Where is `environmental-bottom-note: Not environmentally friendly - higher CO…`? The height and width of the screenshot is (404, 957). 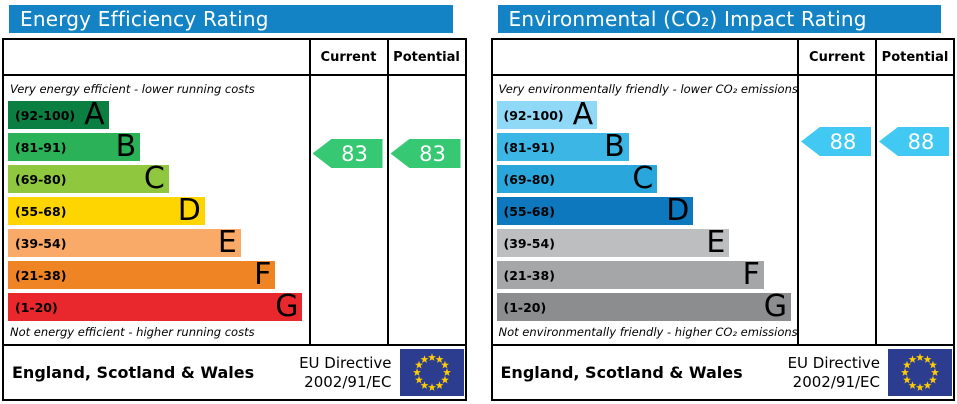
environmental-bottom-note: Not environmentally friendly - higher CO… is located at coordinates (648, 332).